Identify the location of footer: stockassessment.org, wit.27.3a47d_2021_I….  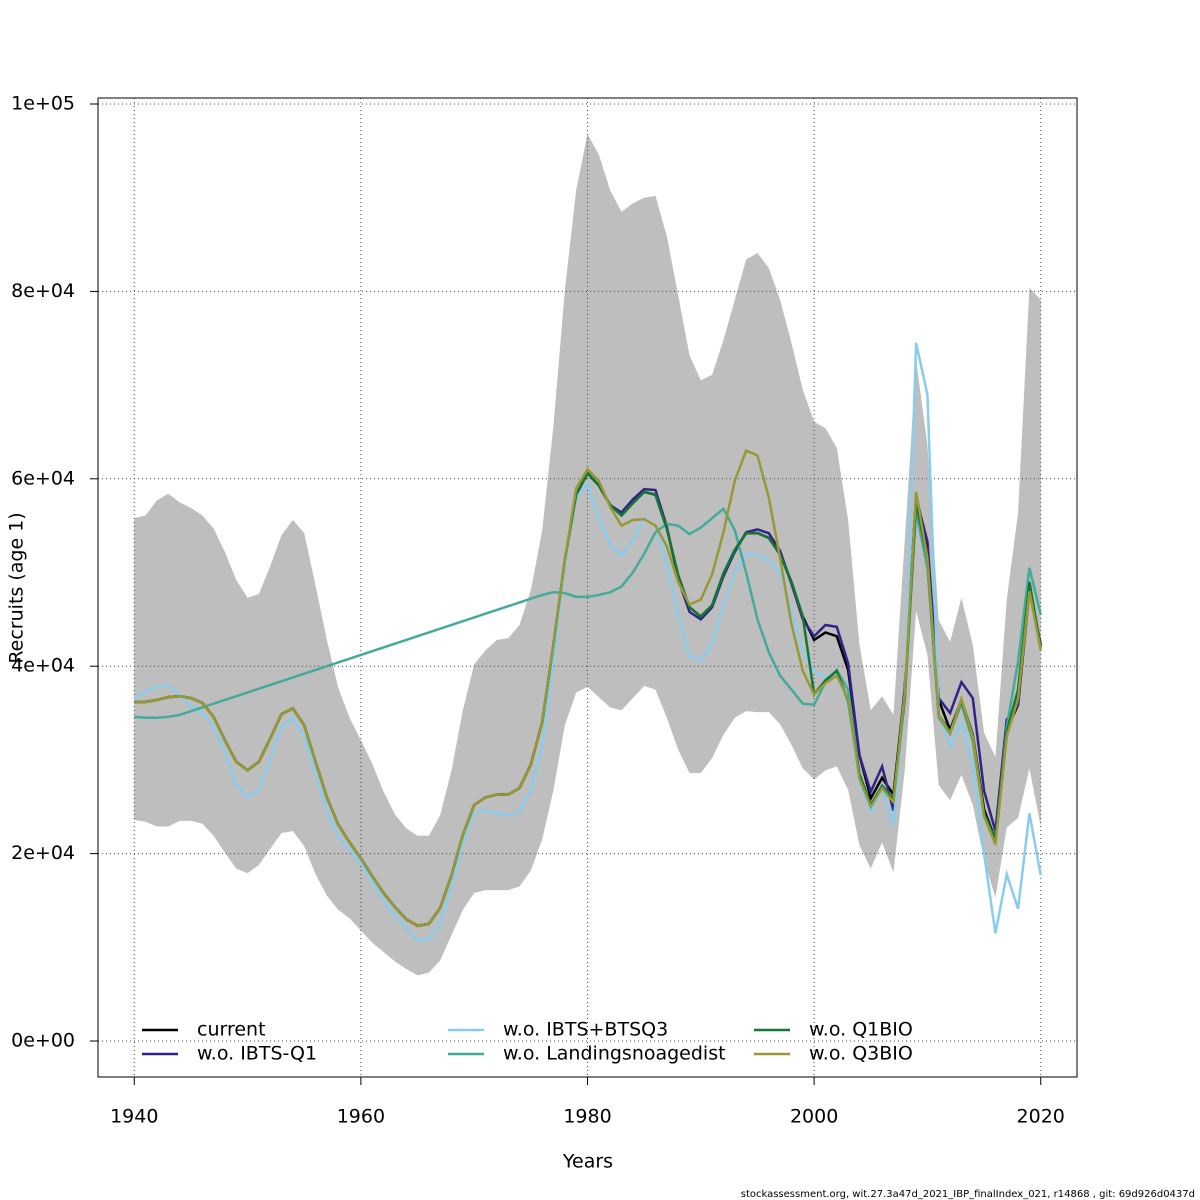
(968, 1194).